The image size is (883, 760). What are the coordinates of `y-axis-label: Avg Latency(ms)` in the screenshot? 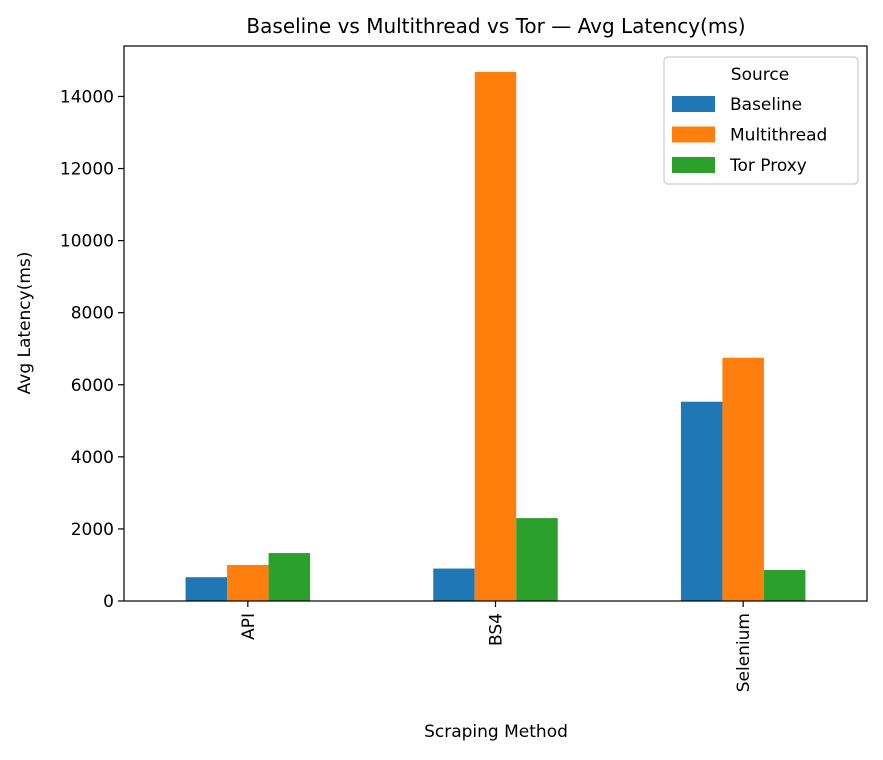 It's located at (25, 323).